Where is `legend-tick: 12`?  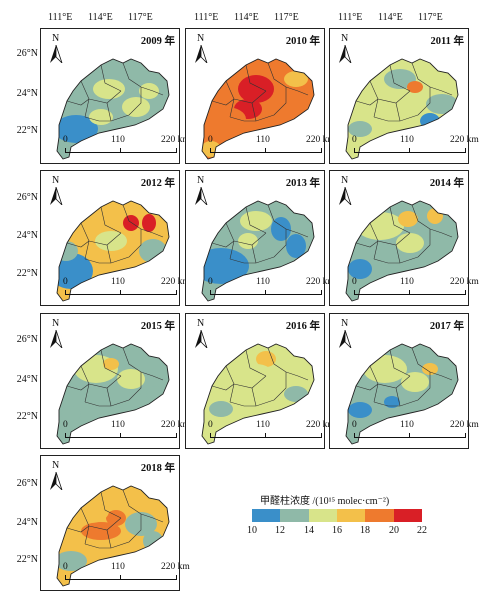 legend-tick: 12 is located at coordinates (280, 530).